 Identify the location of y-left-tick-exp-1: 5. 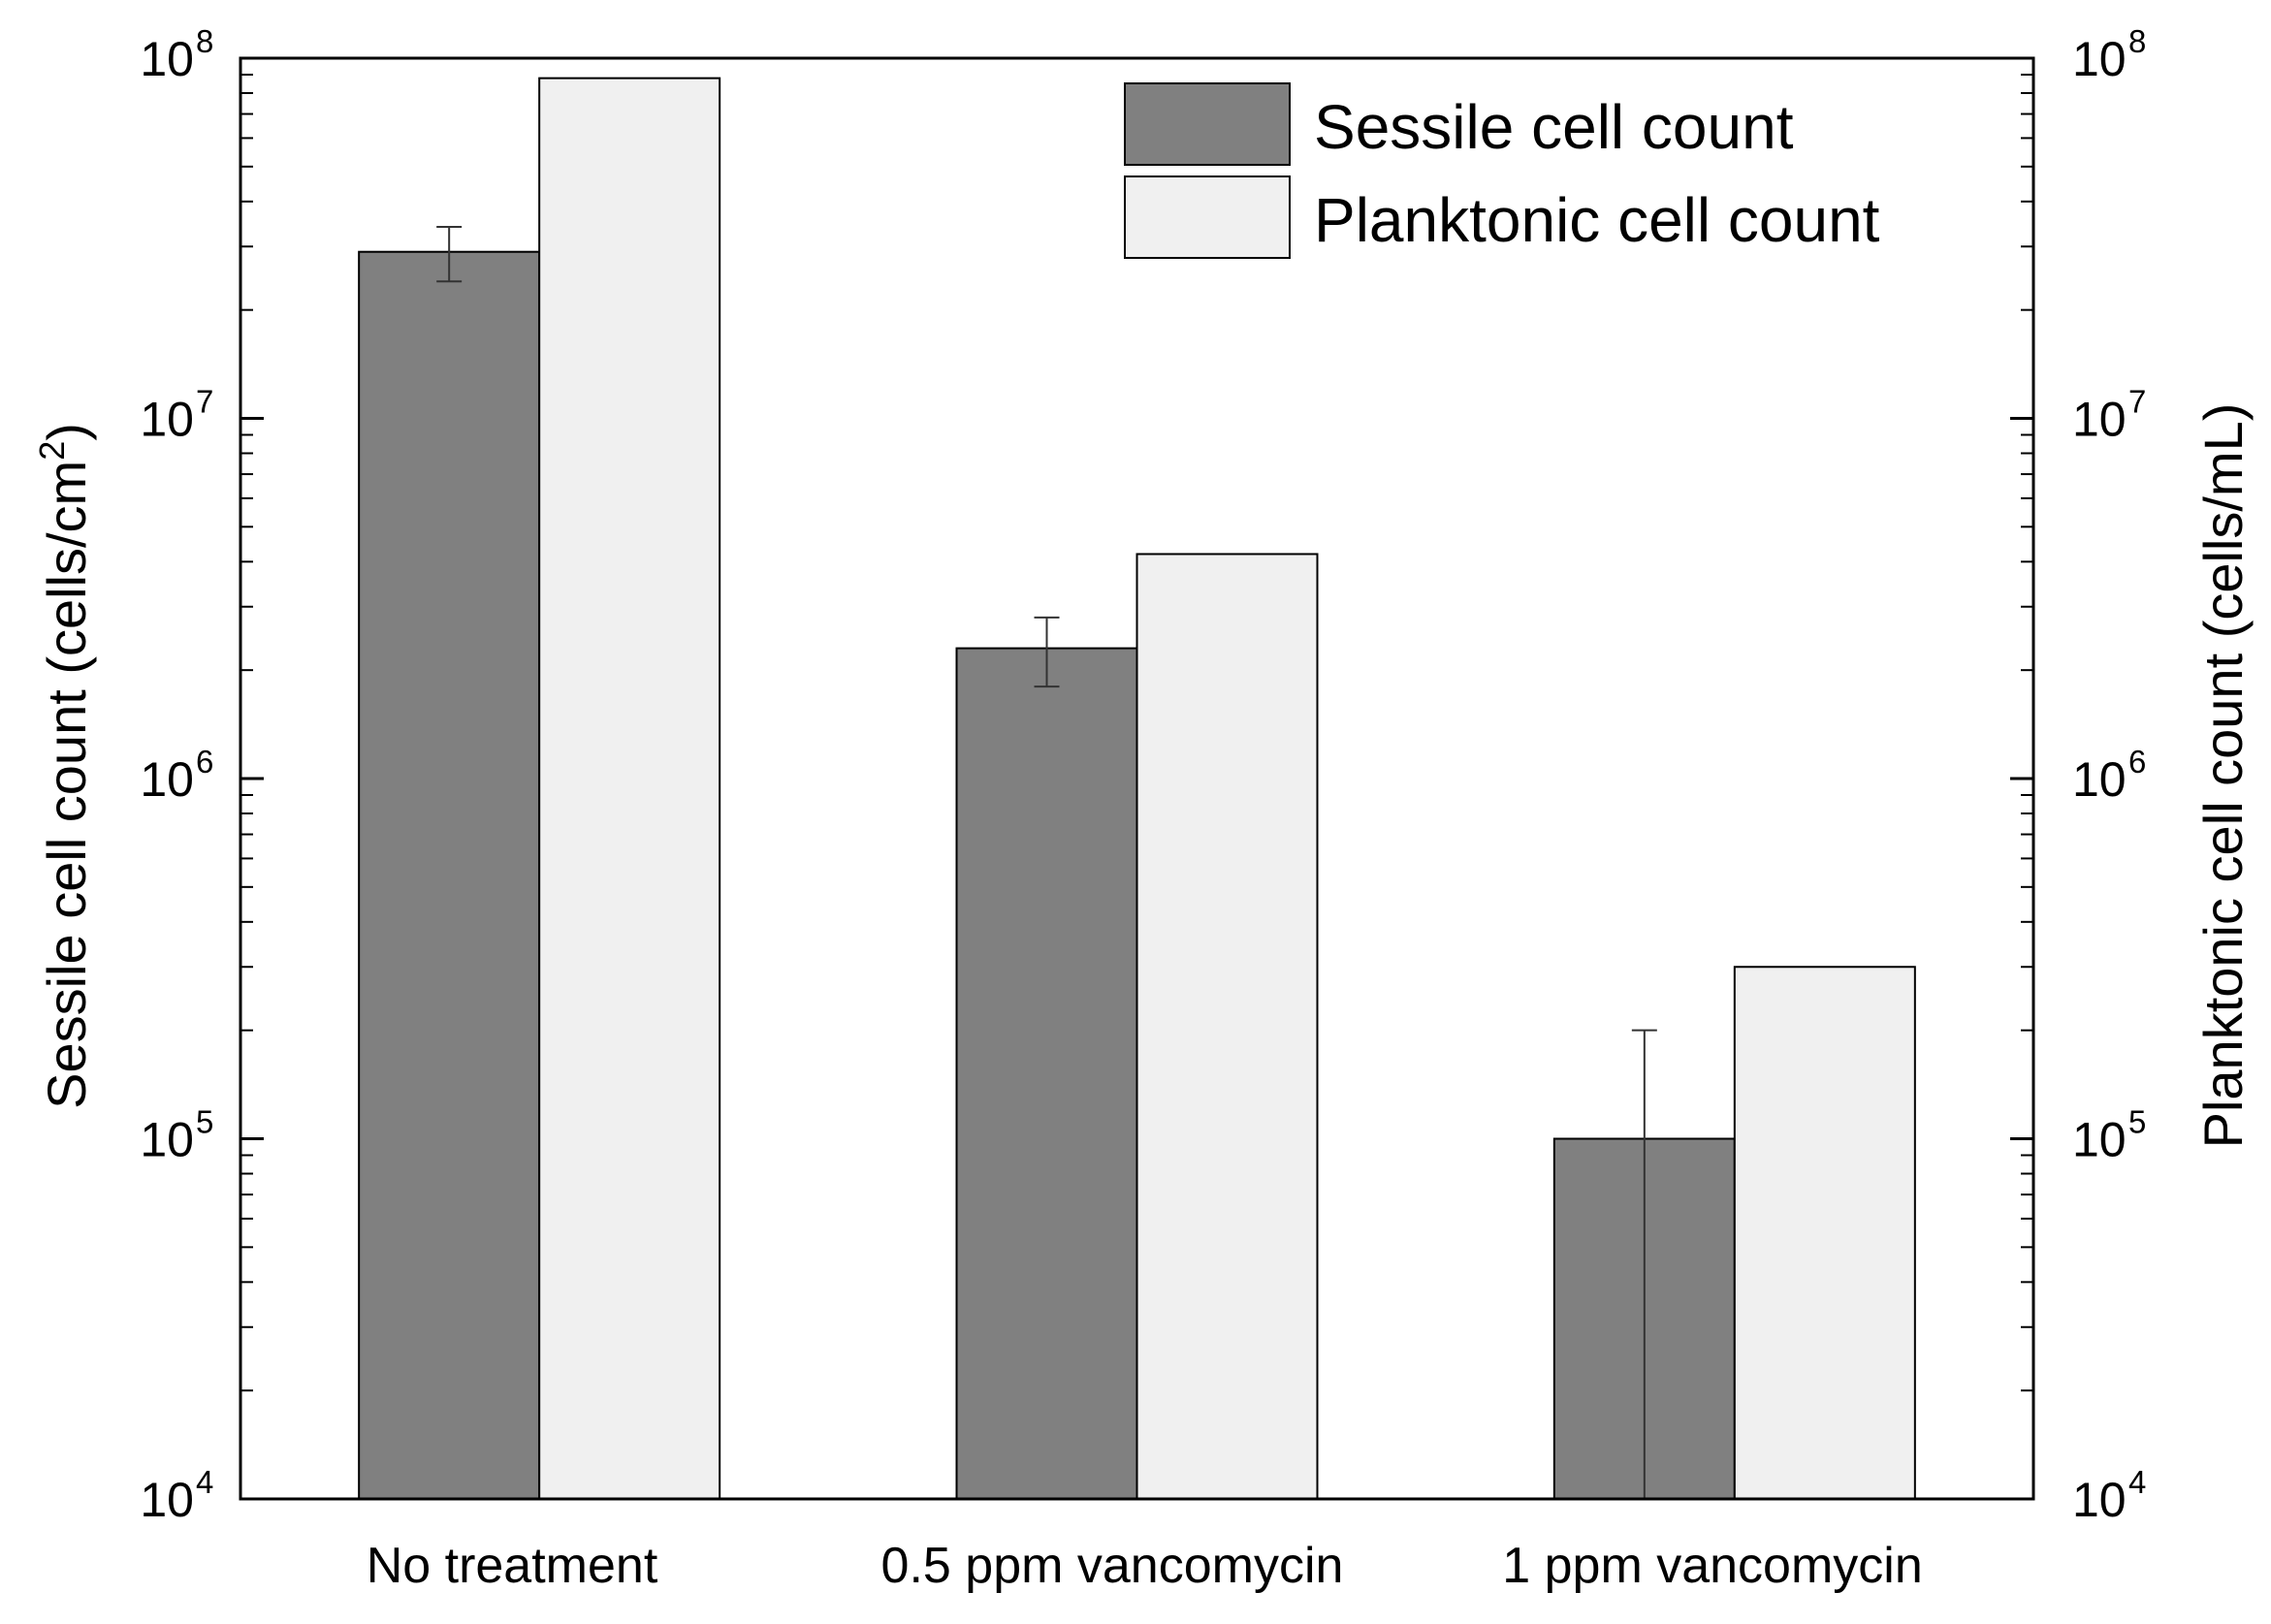
(204, 1122).